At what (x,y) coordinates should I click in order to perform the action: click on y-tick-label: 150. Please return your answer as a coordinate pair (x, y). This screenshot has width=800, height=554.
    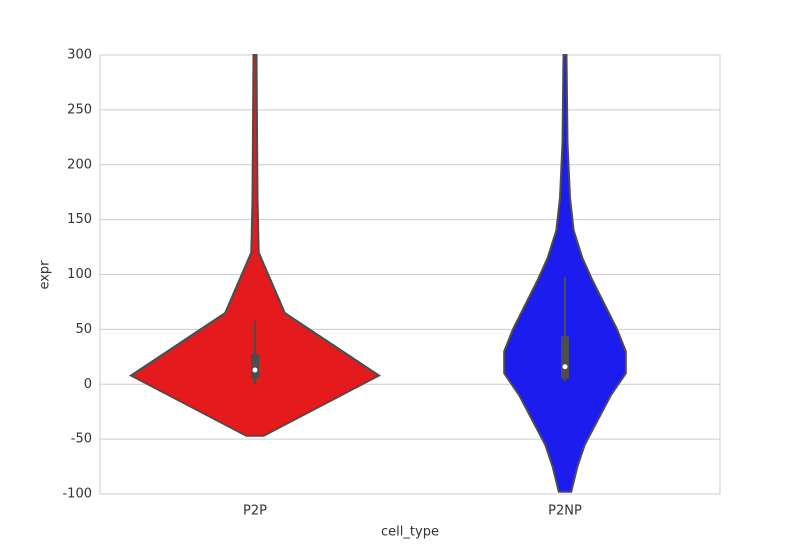
    Looking at the image, I should click on (79, 219).